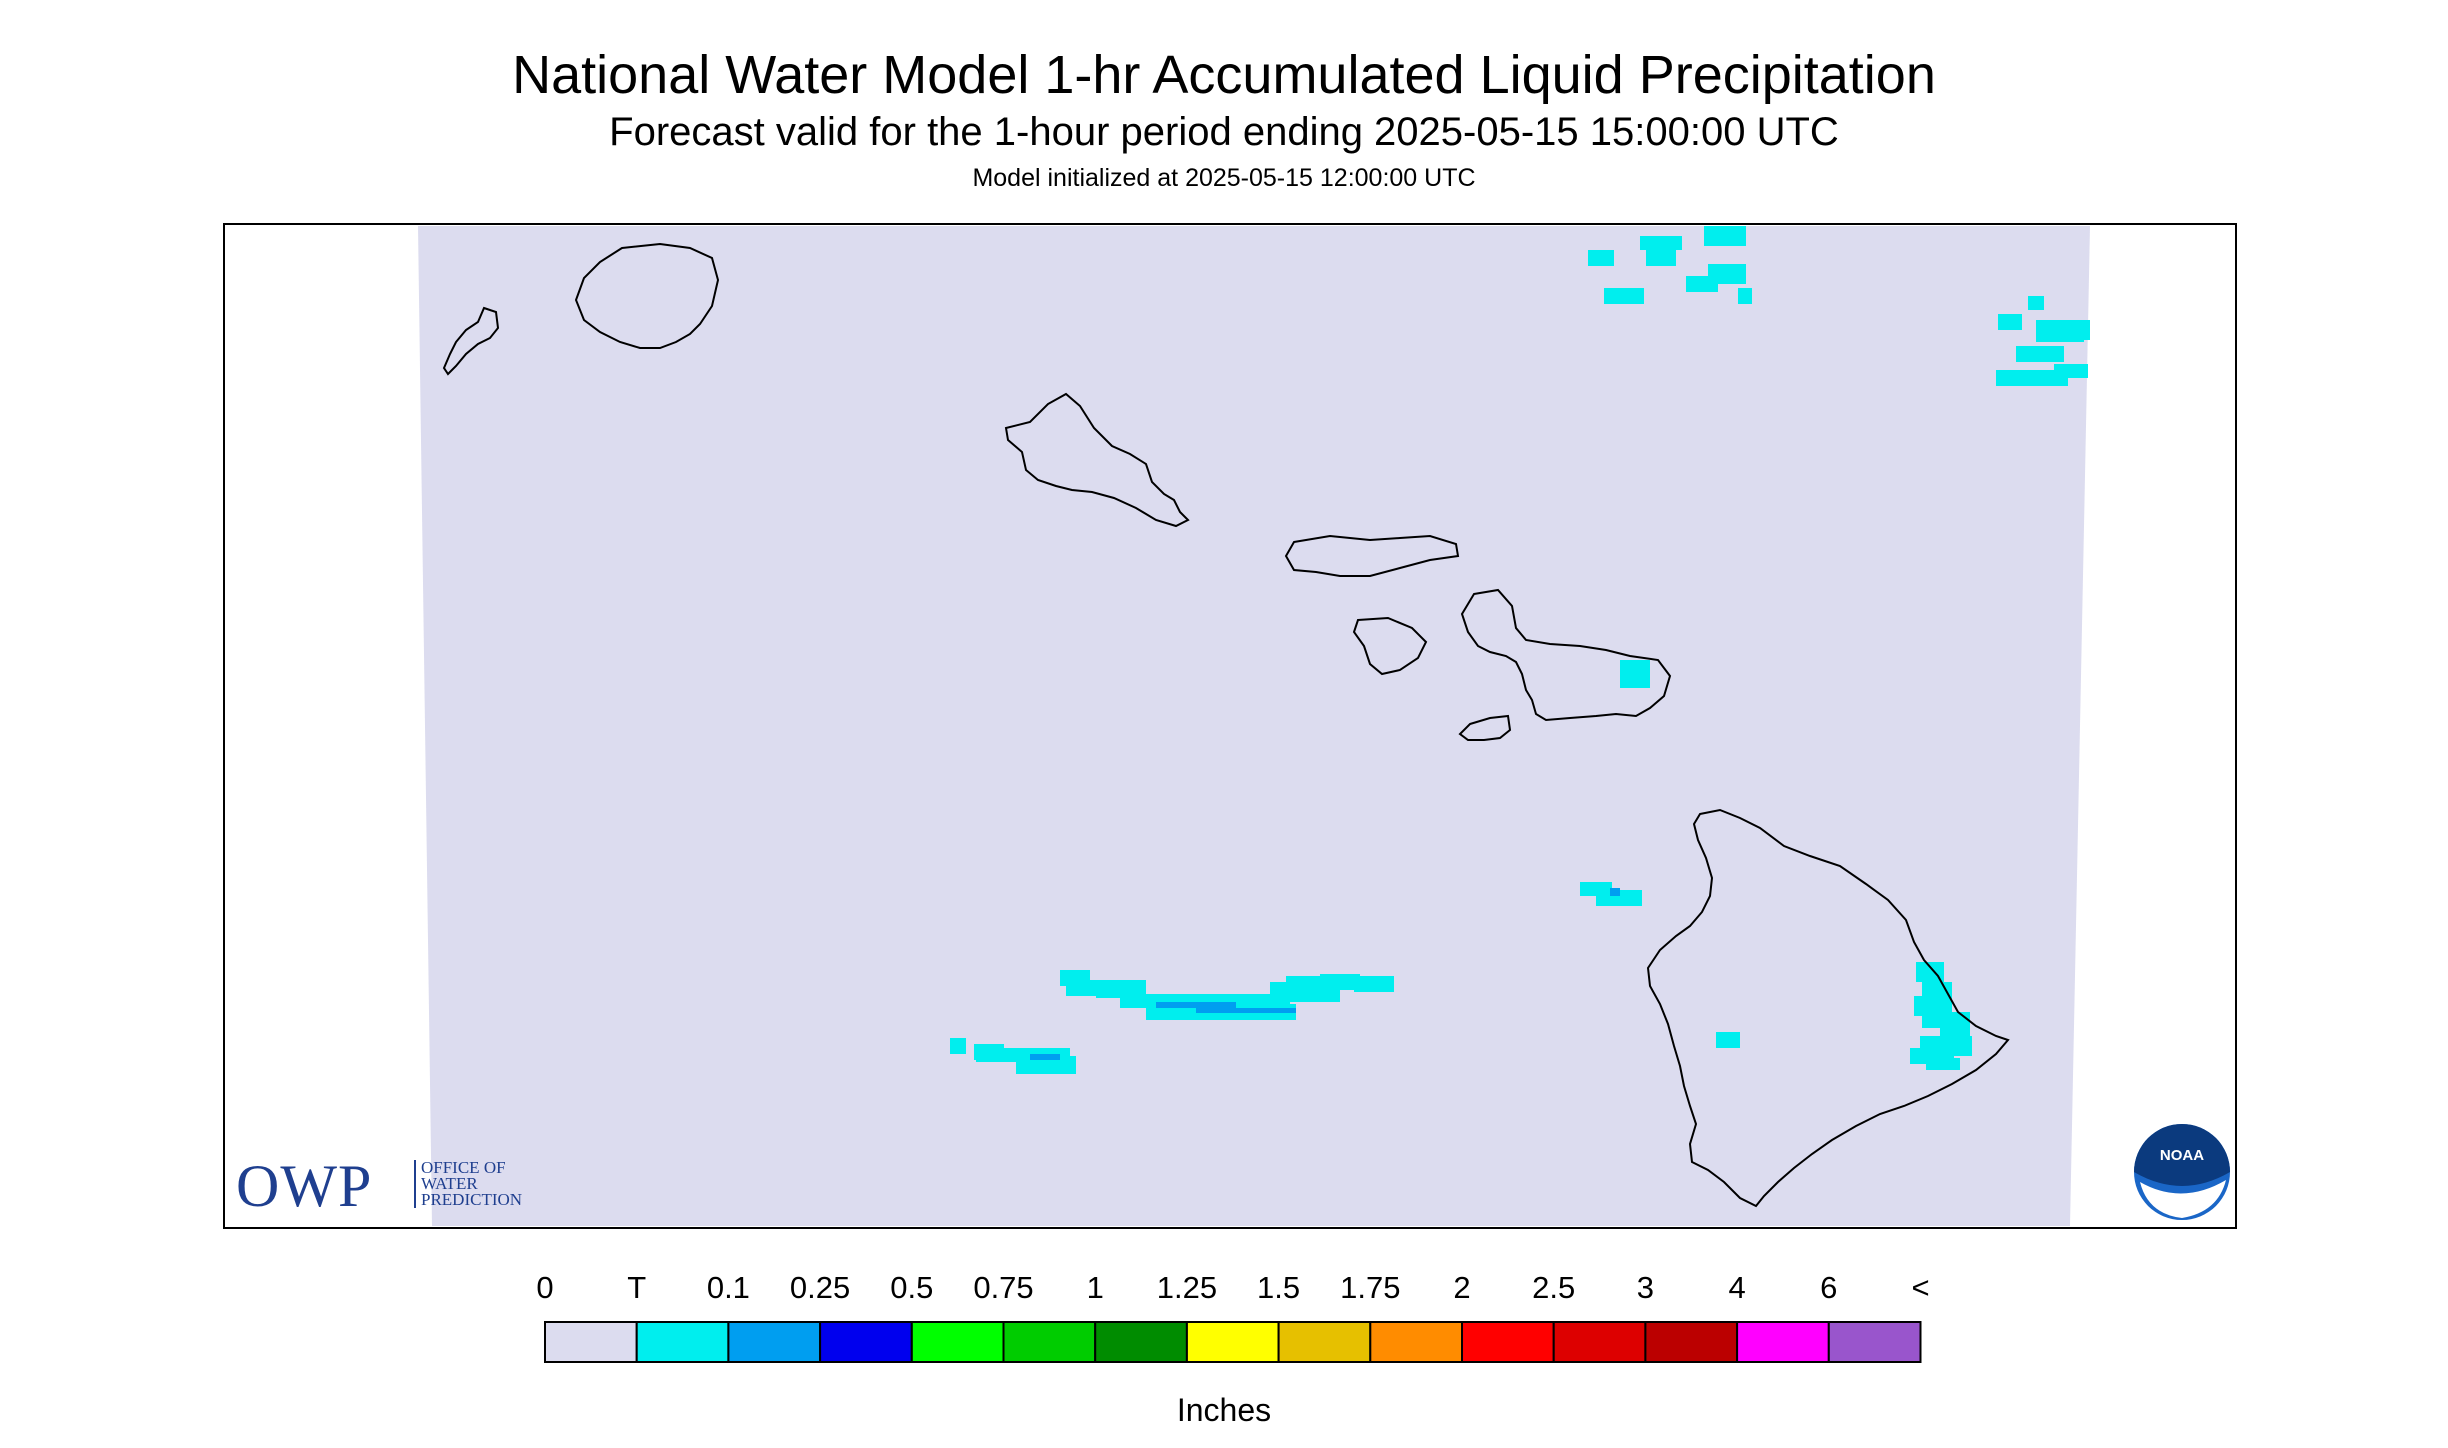 This screenshot has width=2448, height=1448. I want to click on coastline-hawaii, so click(1828, 1008).